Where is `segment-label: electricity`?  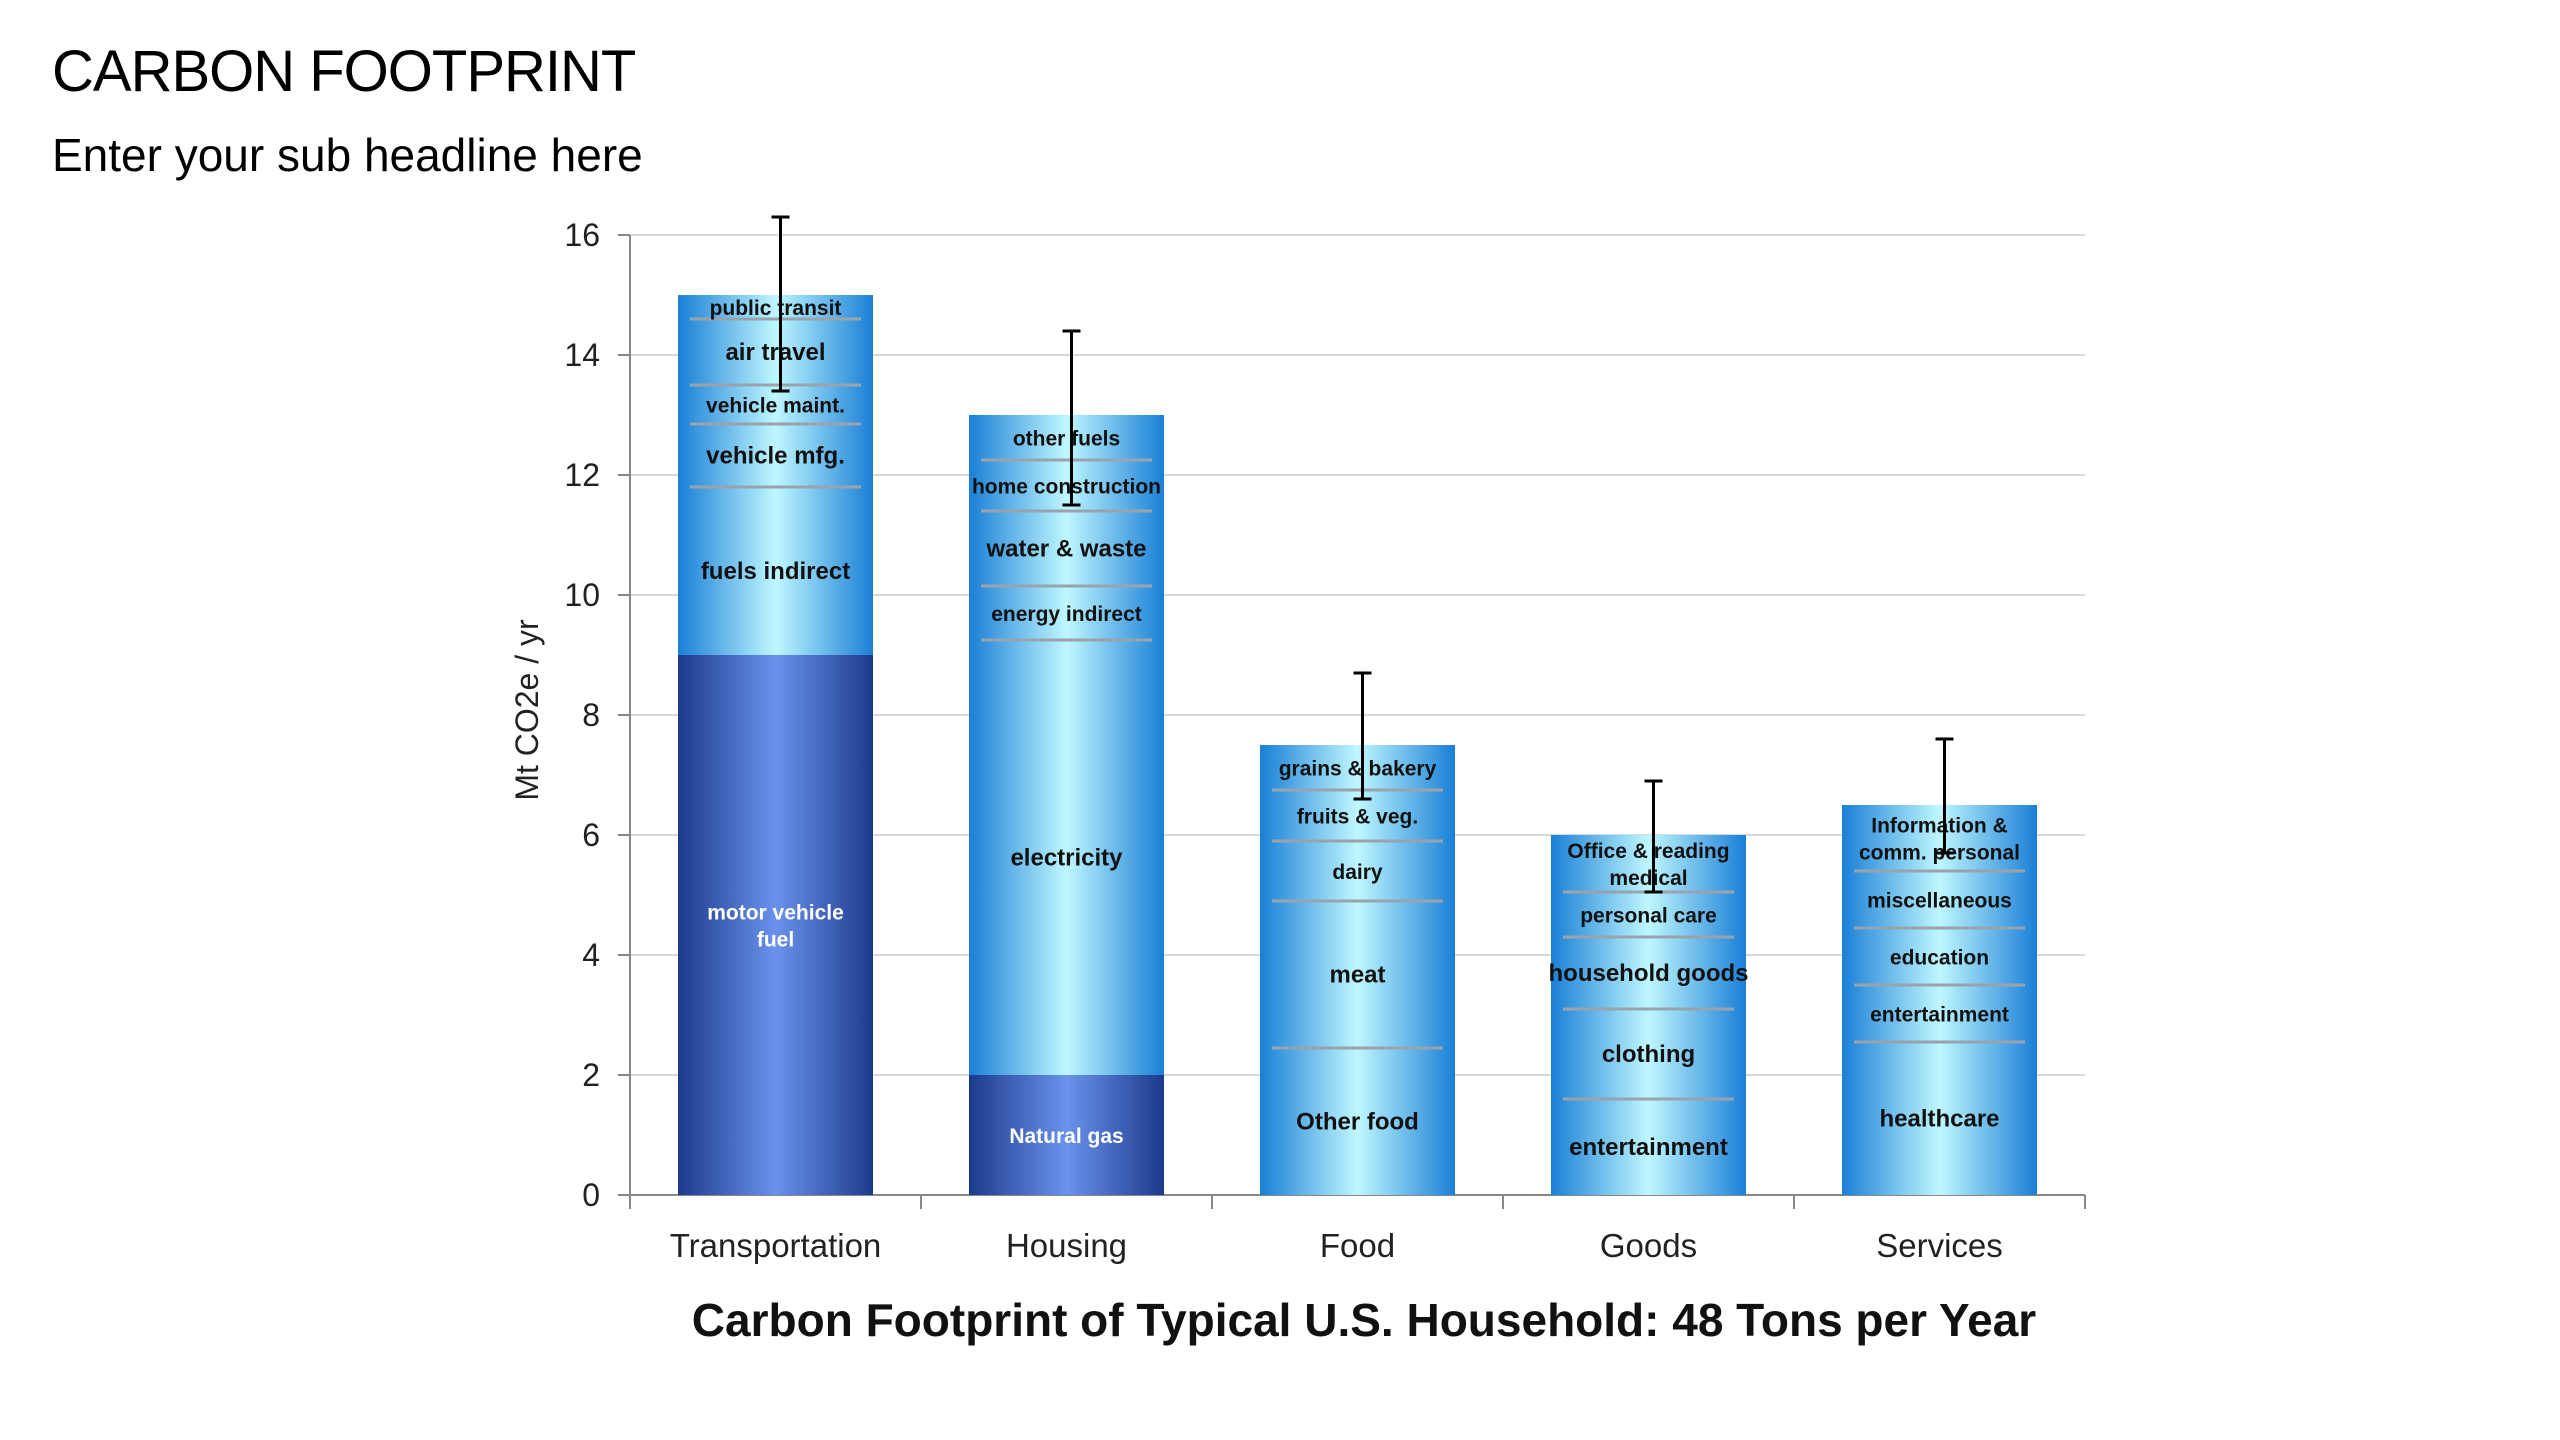 segment-label: electricity is located at coordinates (1066, 858).